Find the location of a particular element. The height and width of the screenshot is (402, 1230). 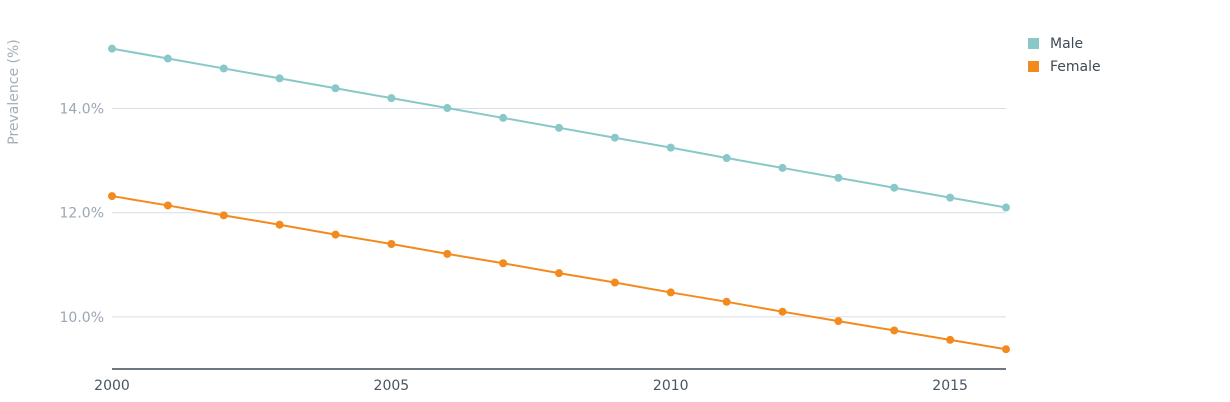

legend-label-male: Male is located at coordinates (1067, 43).